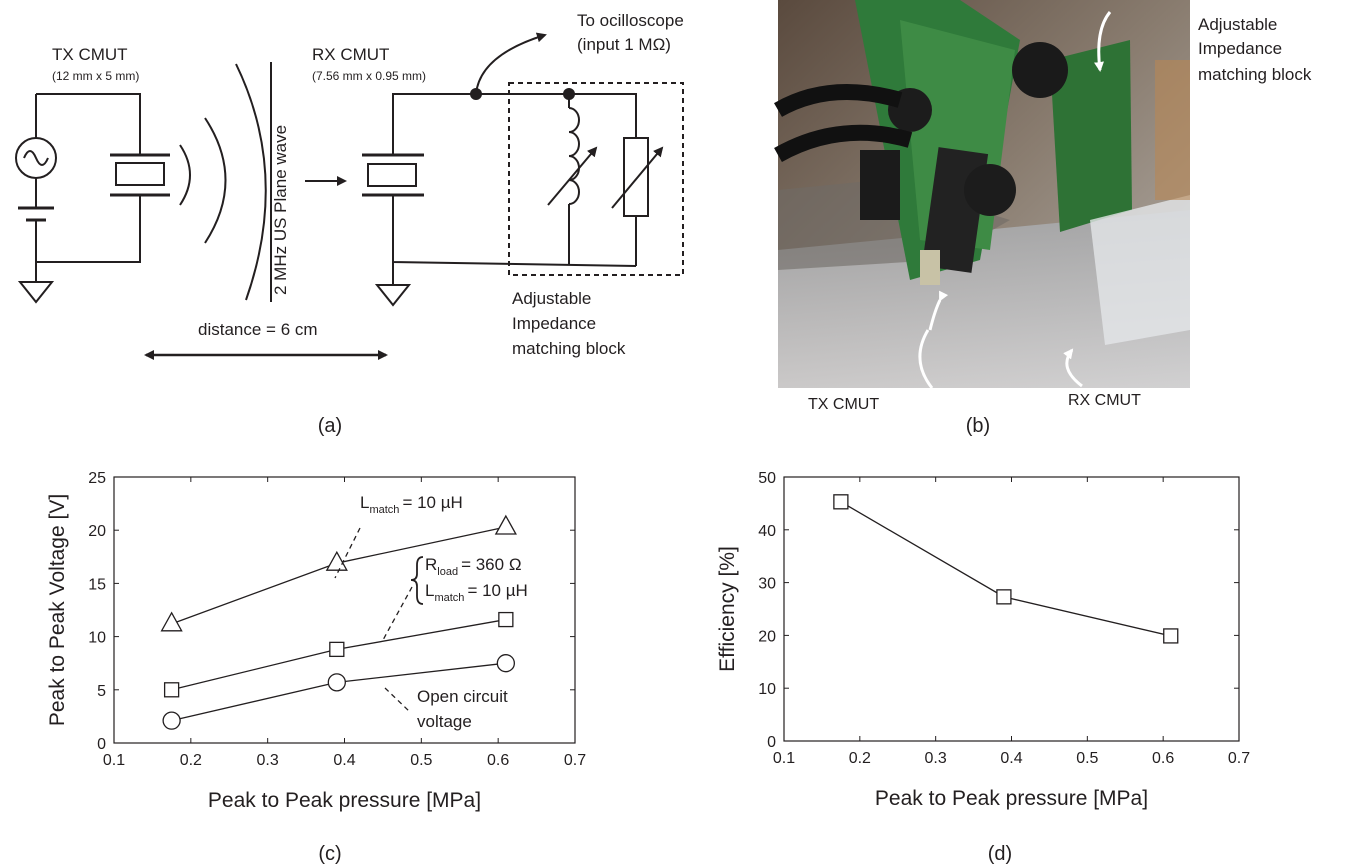 The width and height of the screenshot is (1358, 868). Describe the element at coordinates (1255, 74) in the screenshot. I see `photo-block-label-line3: matching block` at that location.